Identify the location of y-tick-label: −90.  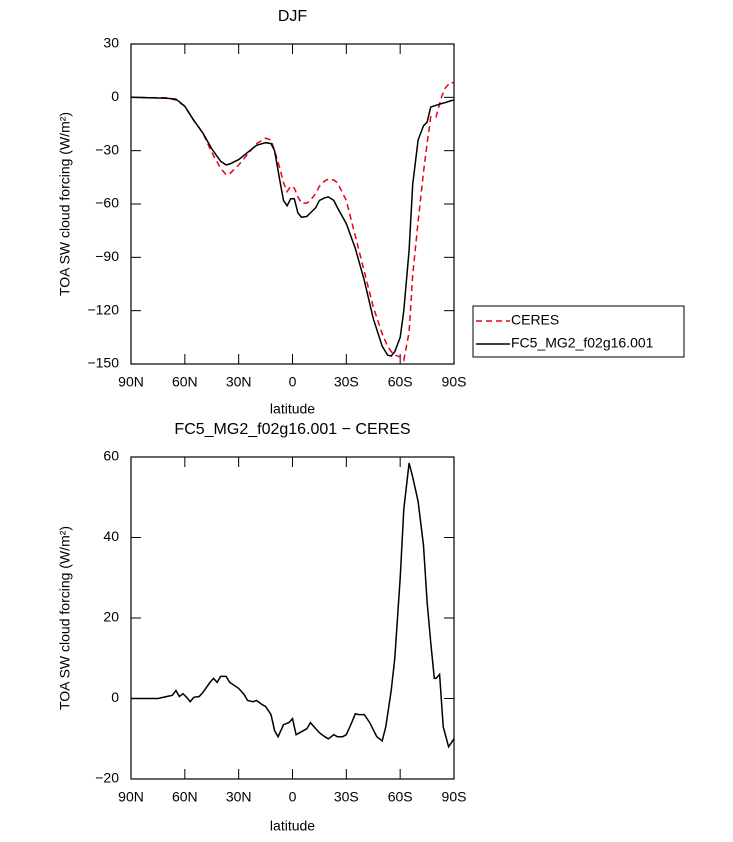
(107, 256).